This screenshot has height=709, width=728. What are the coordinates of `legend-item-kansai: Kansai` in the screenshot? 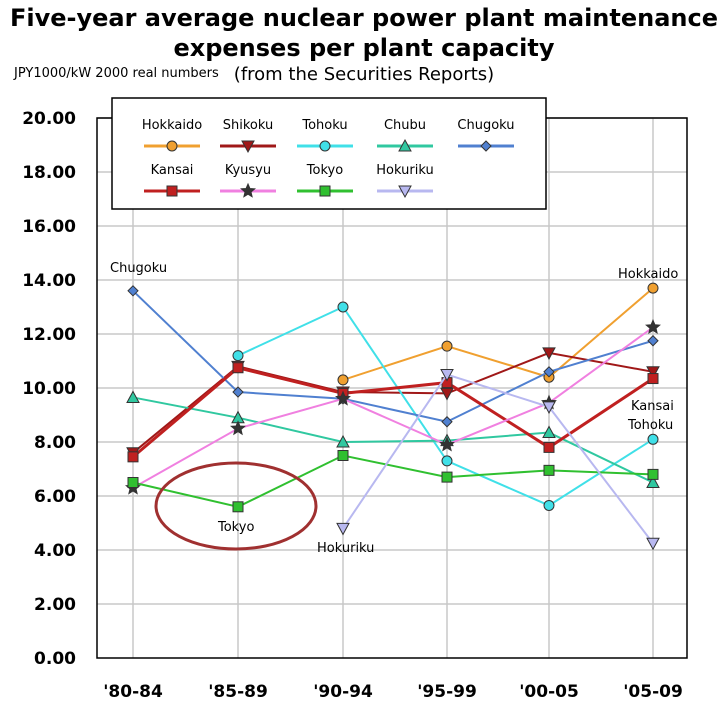 It's located at (172, 180).